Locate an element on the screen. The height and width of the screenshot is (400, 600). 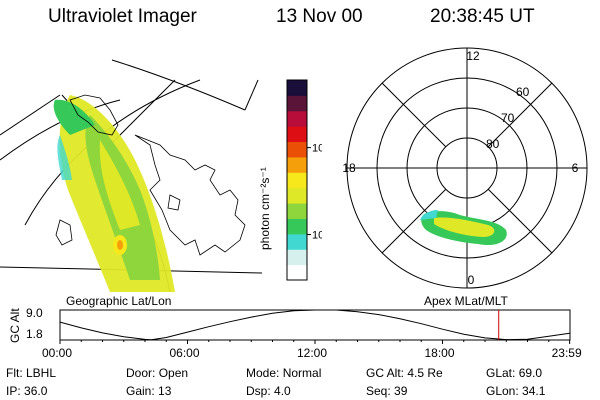
info-field: Dsp: 4.0 is located at coordinates (268, 391).